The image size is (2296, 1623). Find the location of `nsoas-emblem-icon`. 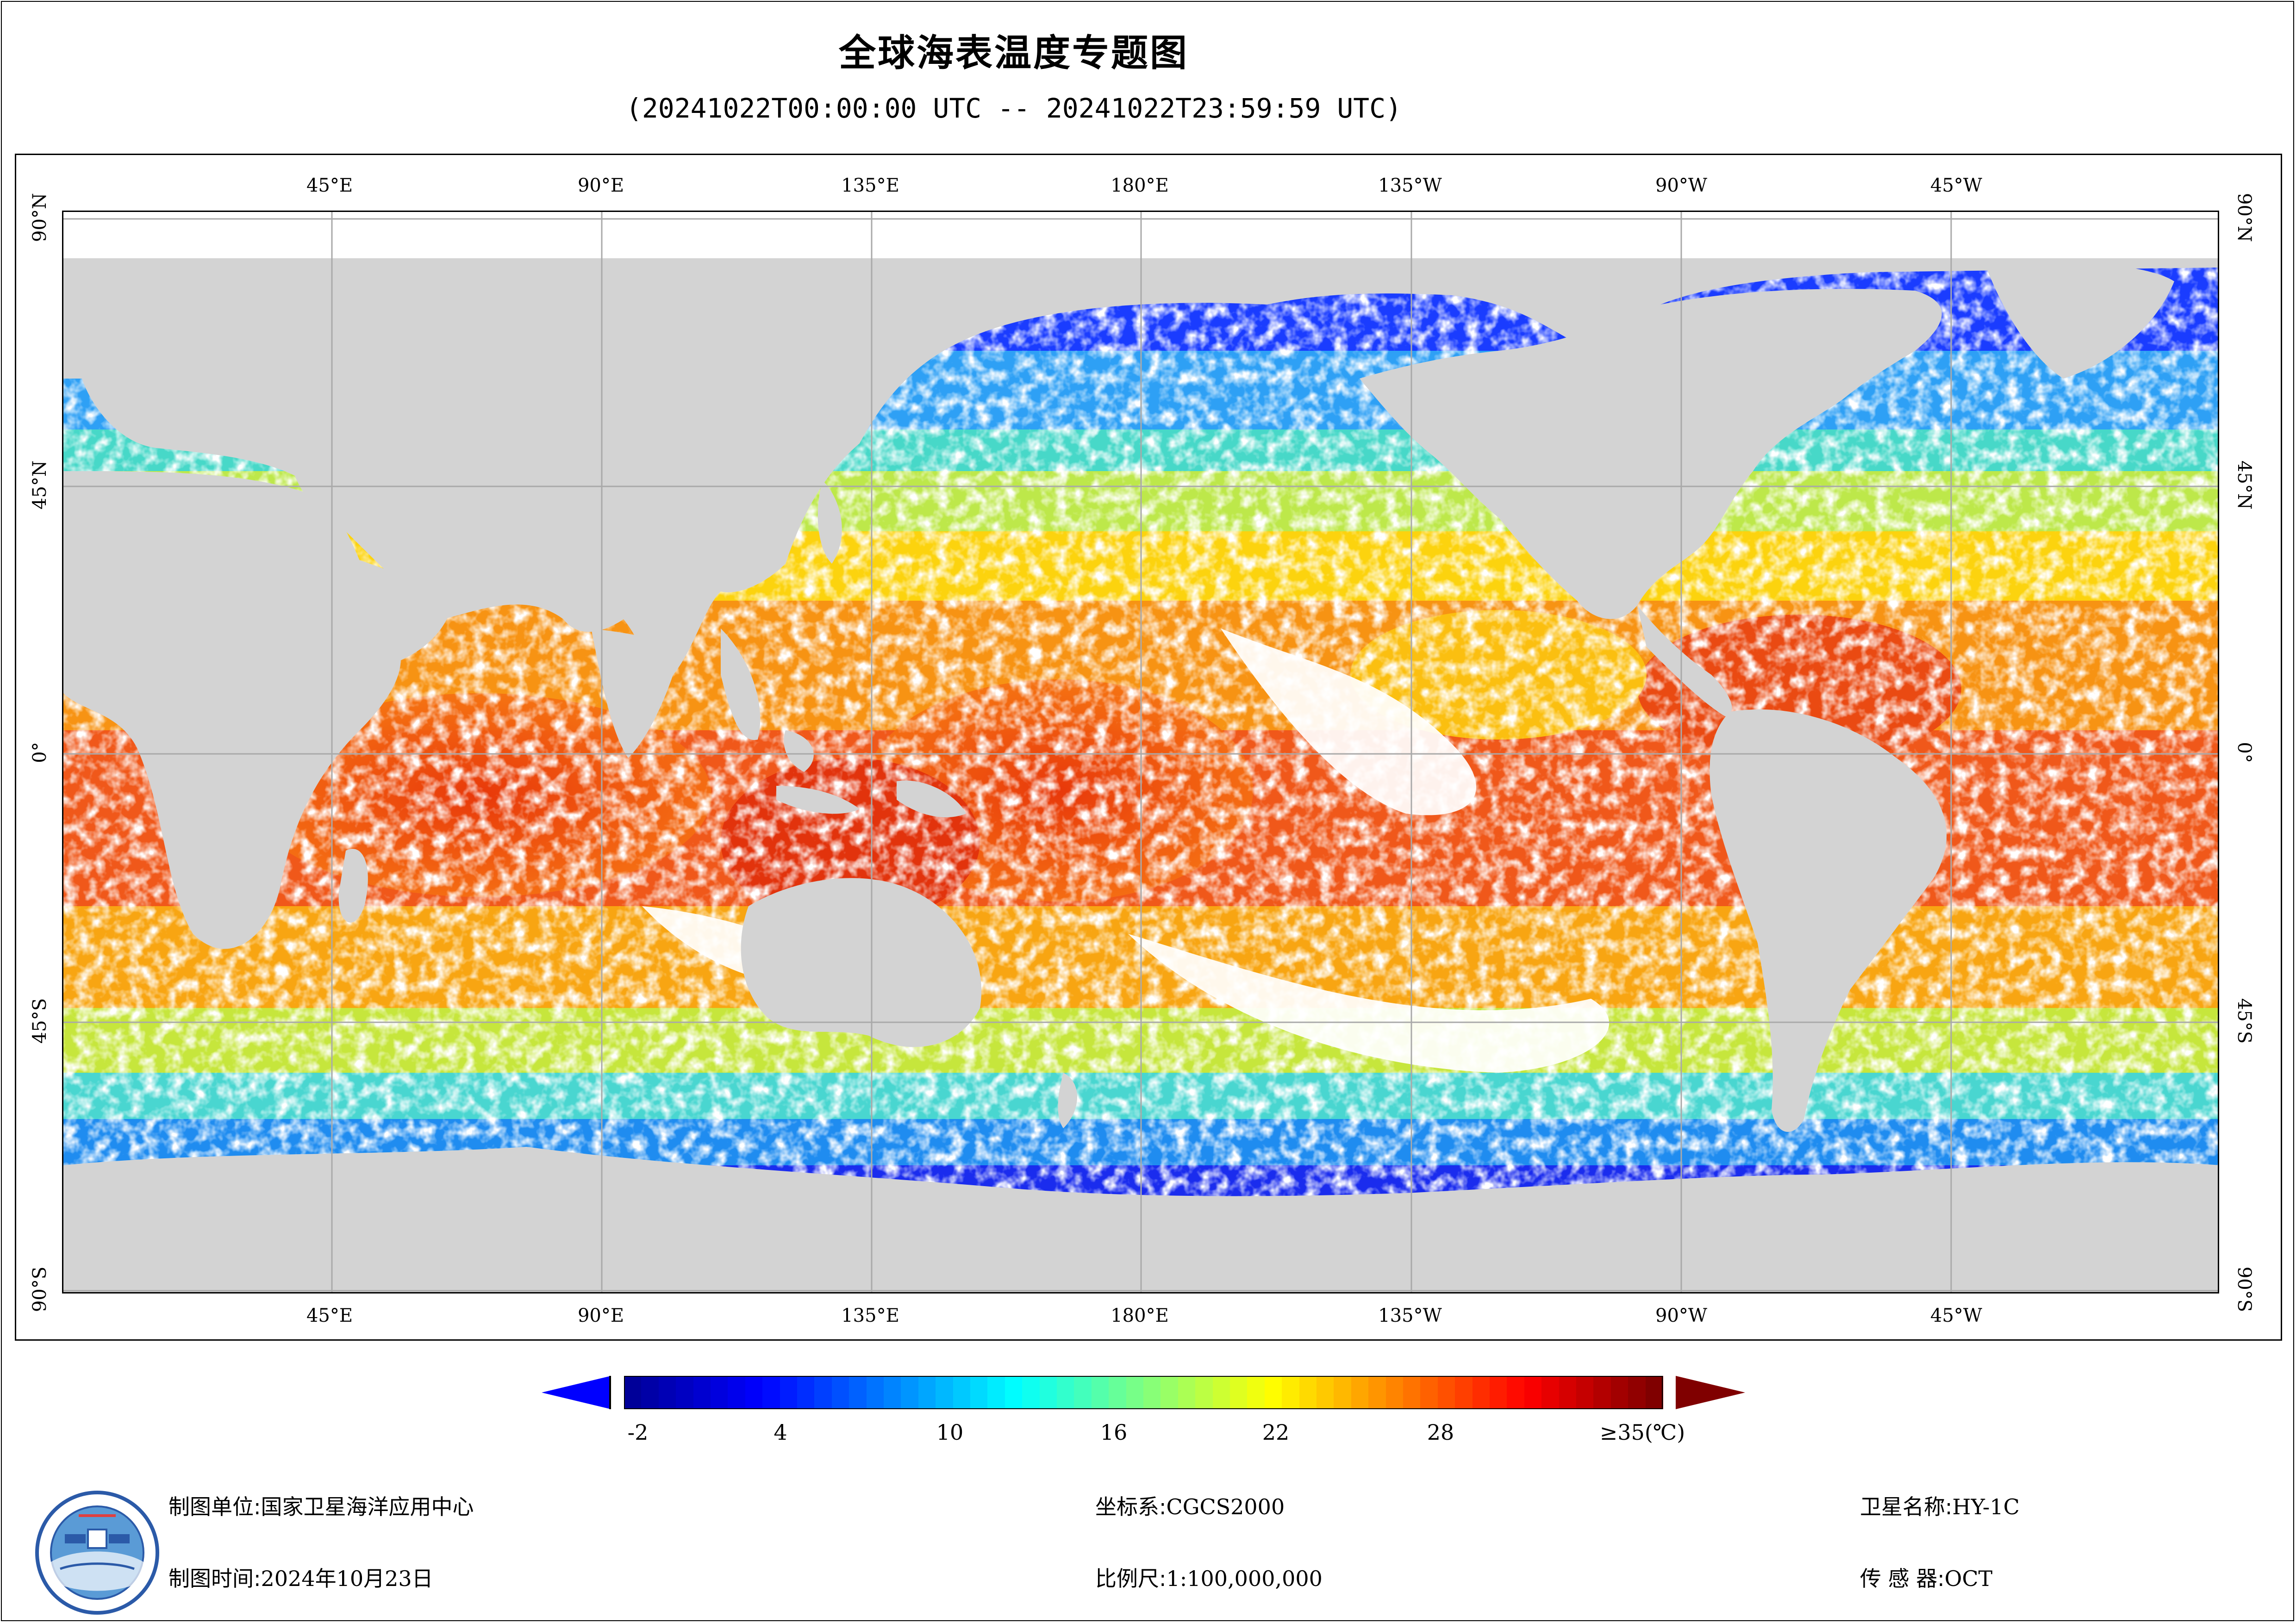

nsoas-emblem-icon is located at coordinates (97, 1552).